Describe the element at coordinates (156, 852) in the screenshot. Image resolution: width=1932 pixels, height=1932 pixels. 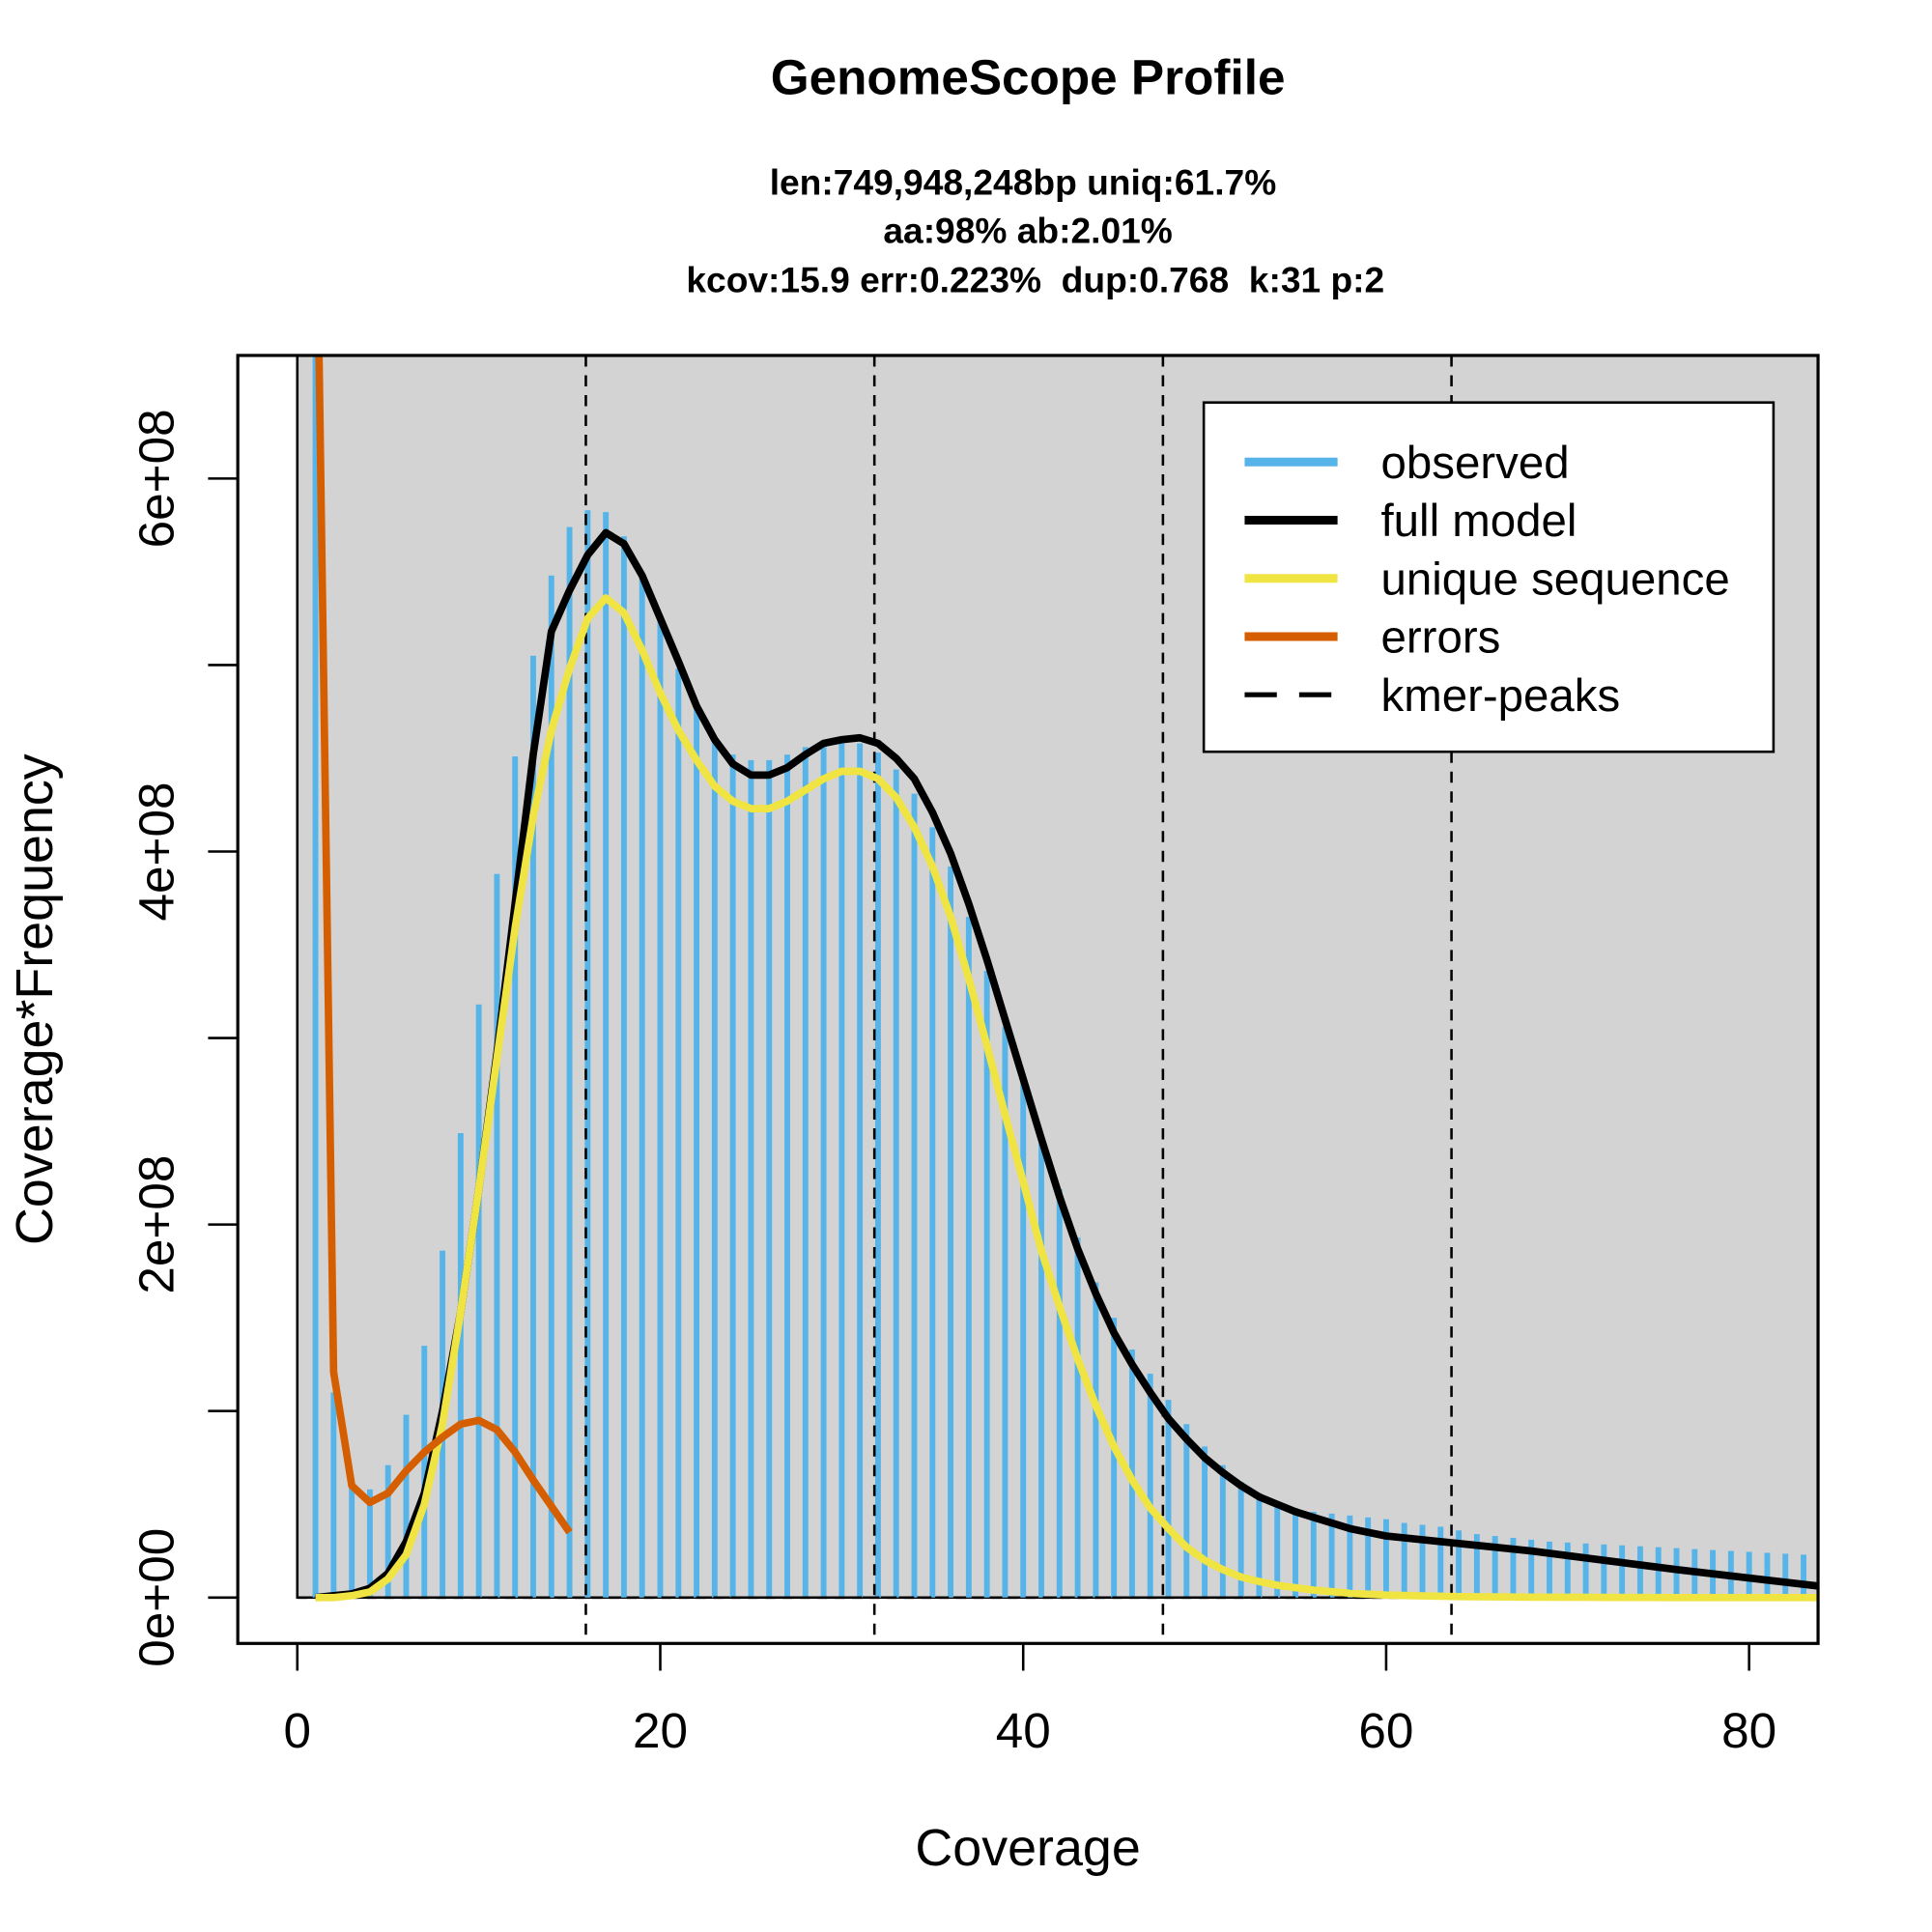
I see `y-tick-label: 4e+08` at that location.